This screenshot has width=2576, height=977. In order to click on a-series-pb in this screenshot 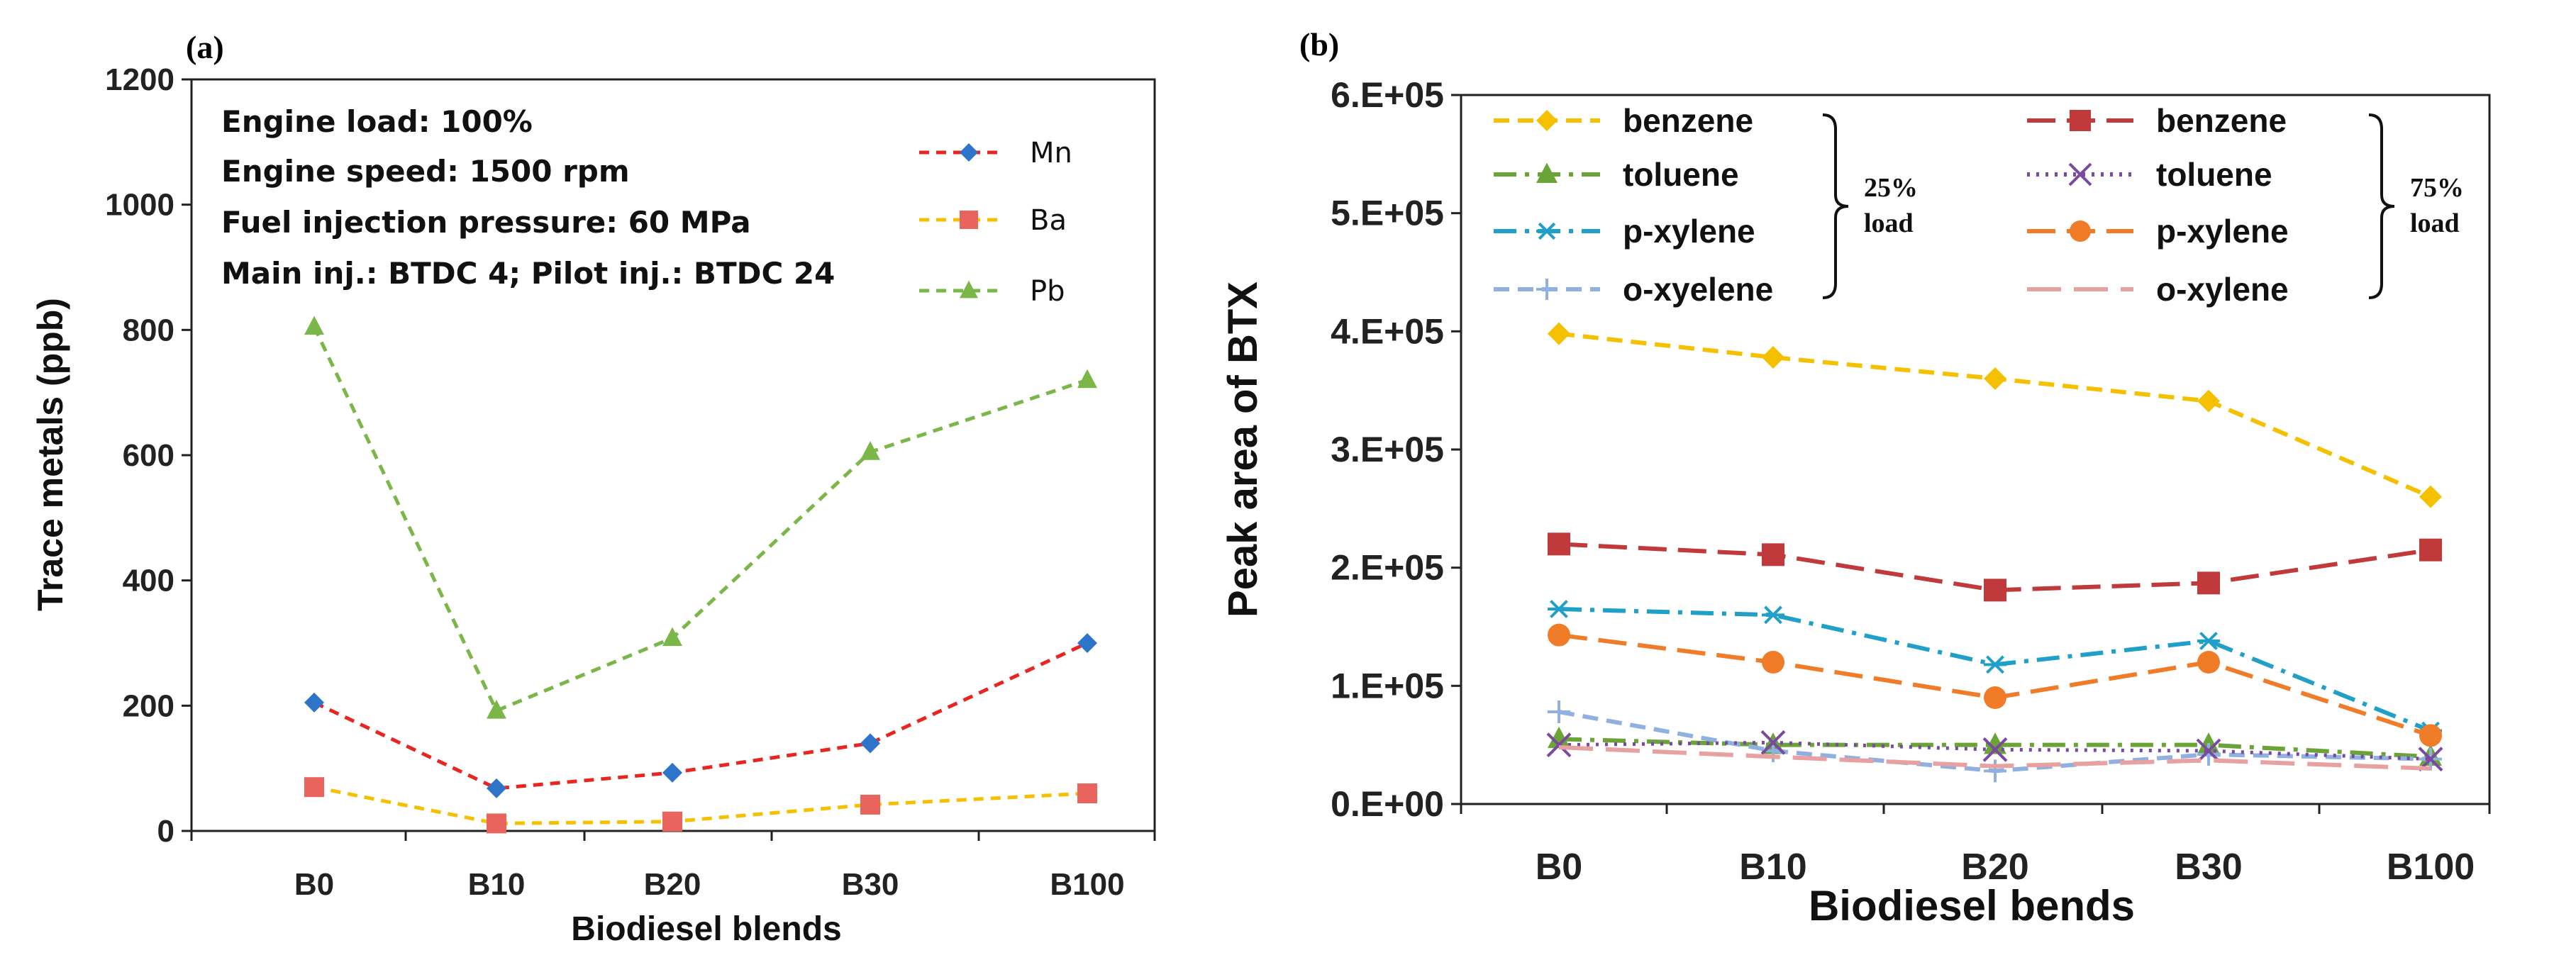, I will do `click(700, 517)`.